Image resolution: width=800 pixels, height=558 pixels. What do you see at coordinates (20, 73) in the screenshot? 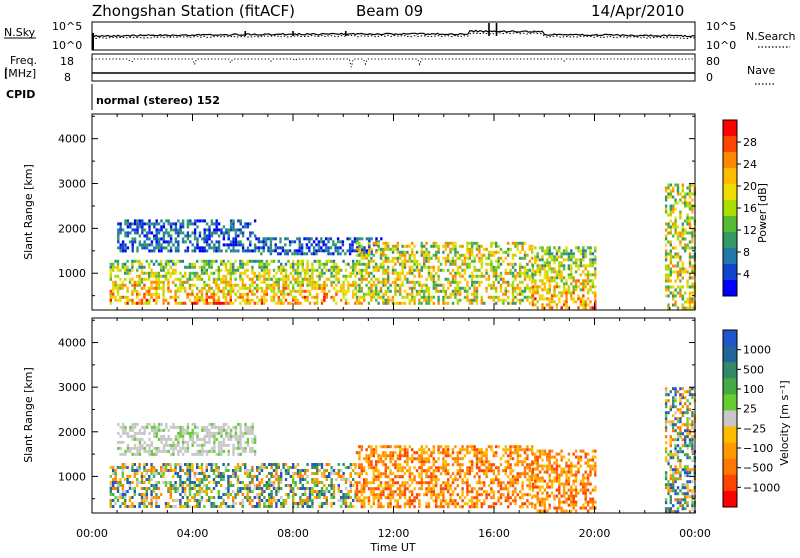
I see `freq-unit-label: [MHz]` at bounding box center [20, 73].